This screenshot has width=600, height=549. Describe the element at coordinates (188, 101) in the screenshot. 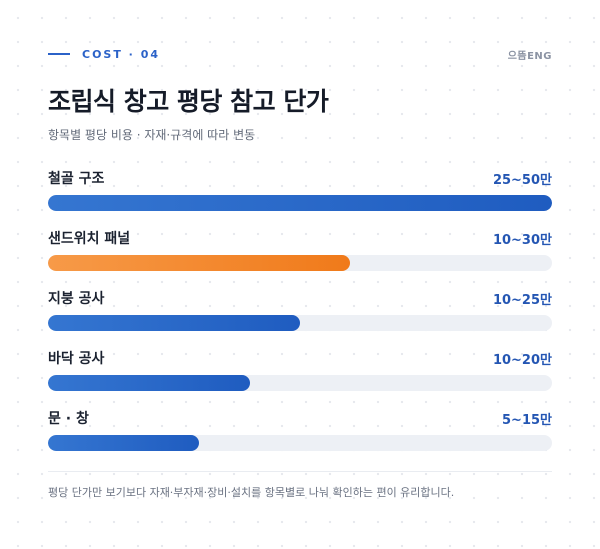

I see `page-title: 조립식 창고 평당 참고 단가` at that location.